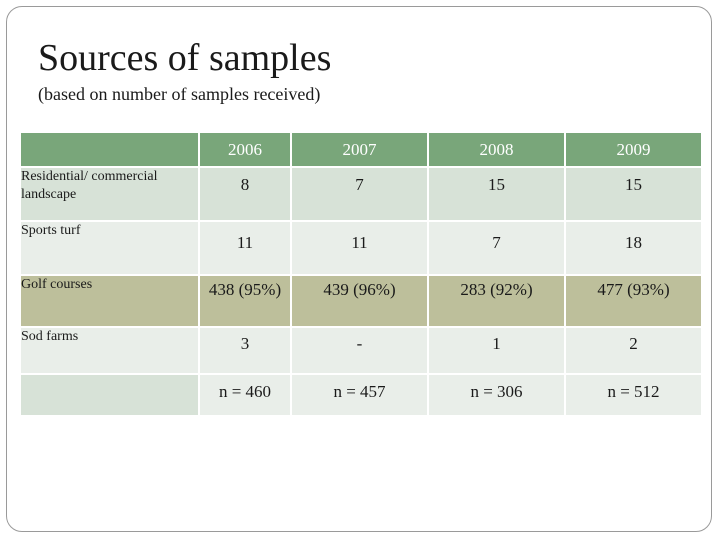 Image resolution: width=720 pixels, height=540 pixels. I want to click on header-cell-2009: 2009, so click(633, 149).